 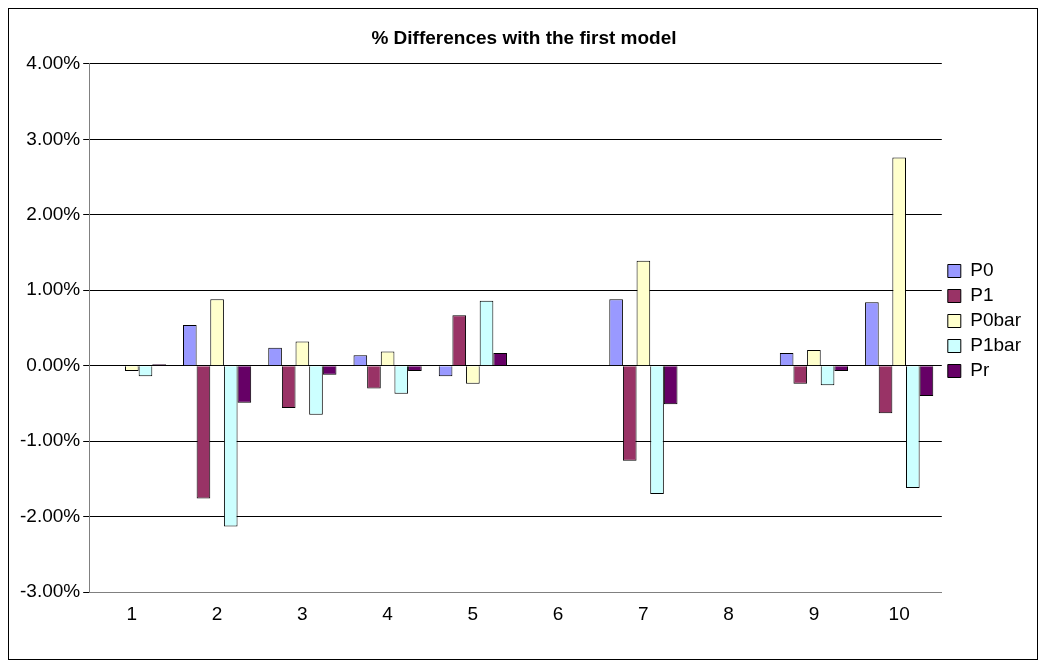 What do you see at coordinates (132, 613) in the screenshot?
I see `x-tick-label: 1` at bounding box center [132, 613].